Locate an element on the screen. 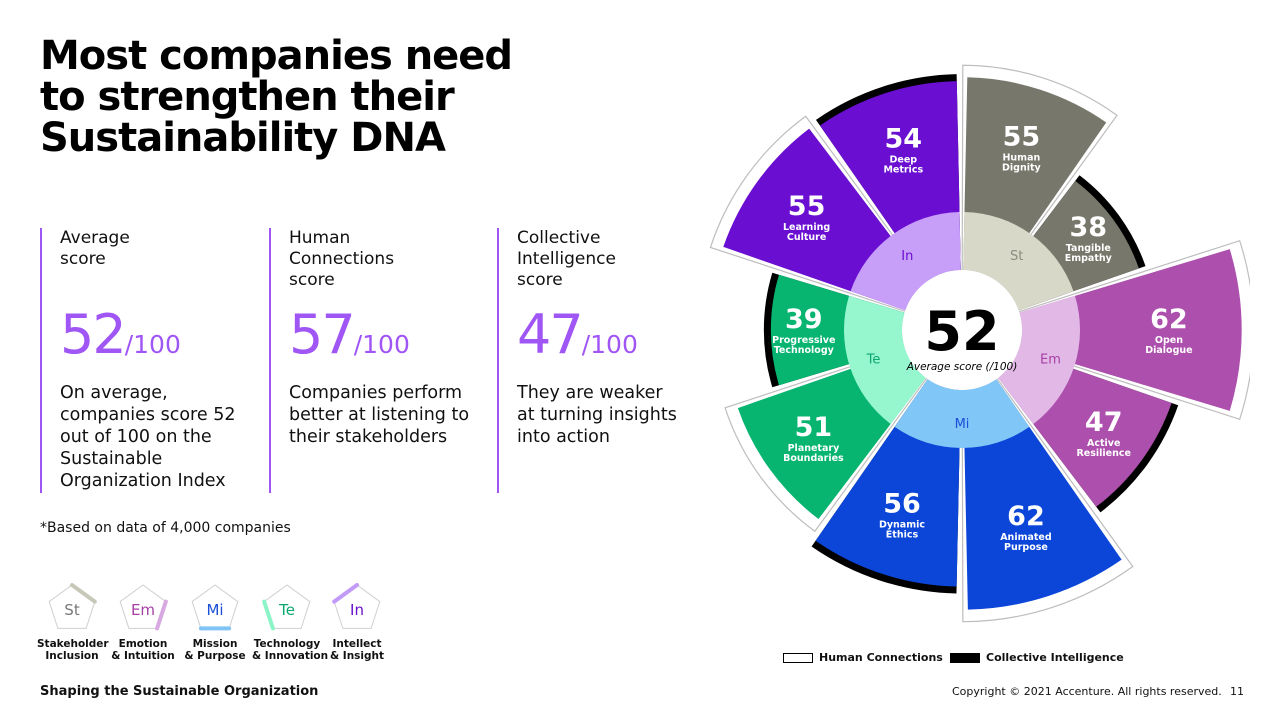 The image size is (1280, 720). stat-desc-line: at turning insights is located at coordinates (597, 415).